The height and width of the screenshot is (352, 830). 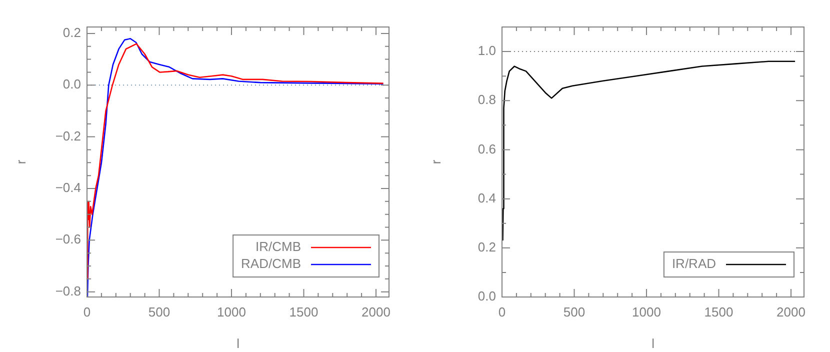 I want to click on y-tick-label: 0.4, so click(x=487, y=198).